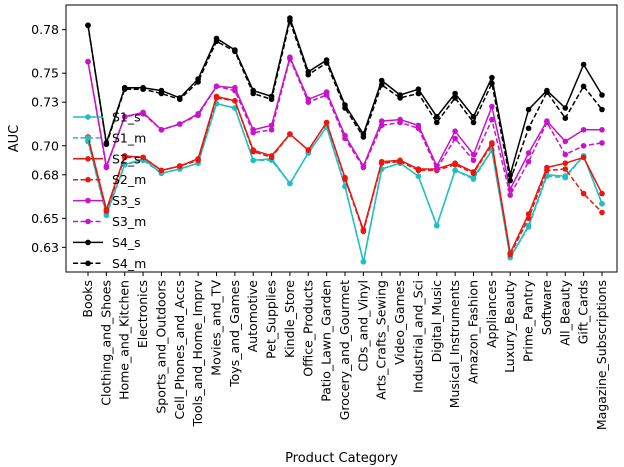 This screenshot has height=467, width=624. Describe the element at coordinates (399, 322) in the screenshot. I see `x-tick-label: Video_Games` at that location.